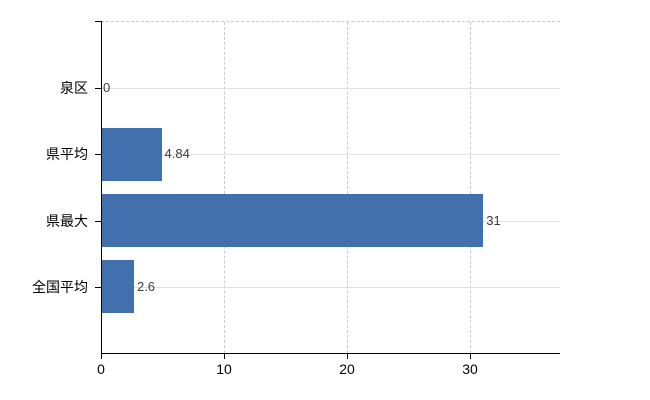 This screenshot has height=400, width=650. Describe the element at coordinates (98, 21) in the screenshot. I see `y-axis-top-tick` at that location.